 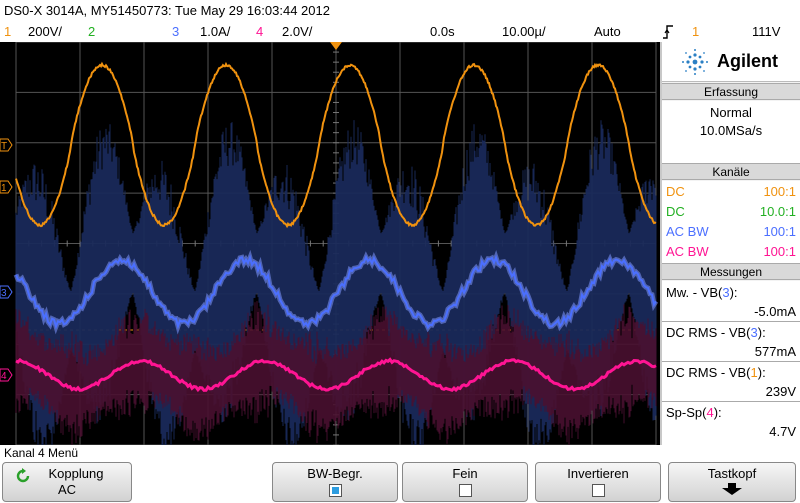 What do you see at coordinates (336, 292) in the screenshot?
I see `ch3-trace` at bounding box center [336, 292].